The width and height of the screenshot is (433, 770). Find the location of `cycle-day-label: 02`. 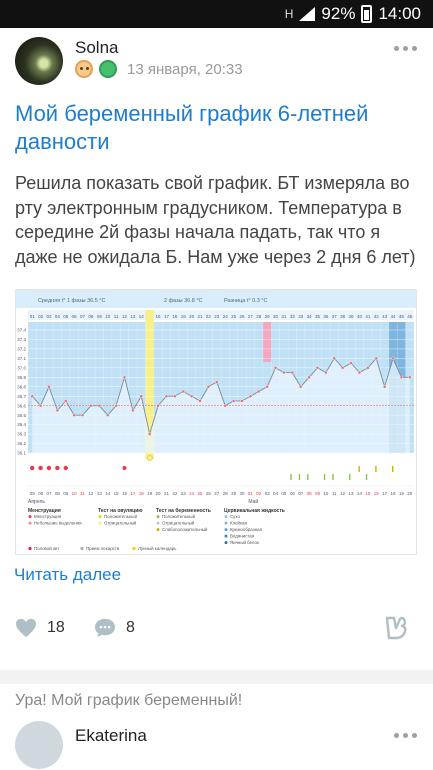

cycle-day-label: 02 is located at coordinates (41, 316).